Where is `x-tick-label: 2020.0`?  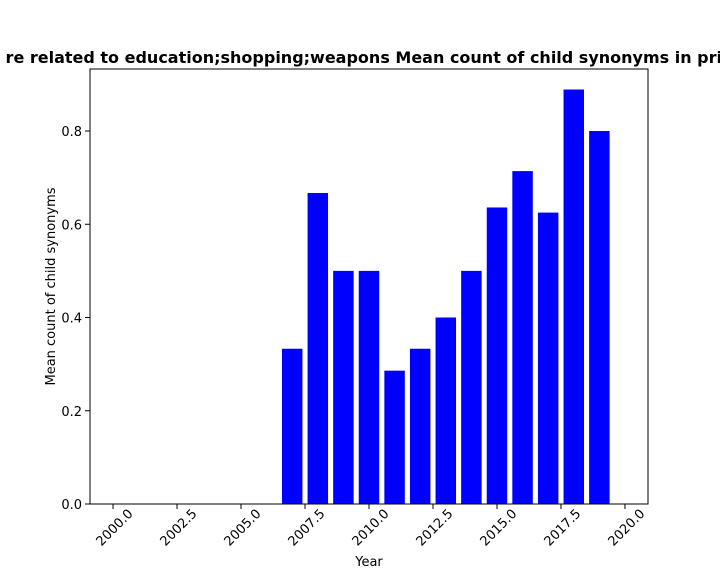 x-tick-label: 2020.0 is located at coordinates (627, 528).